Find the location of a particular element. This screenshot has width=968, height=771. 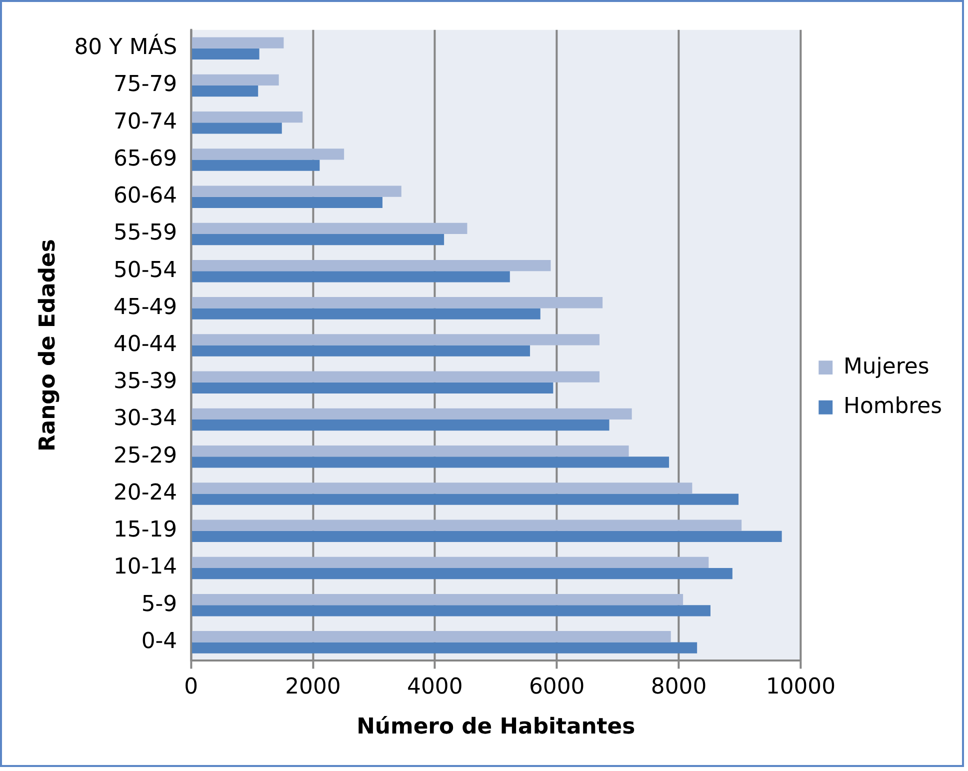

y-tick-label: 75-79 is located at coordinates (145, 85).